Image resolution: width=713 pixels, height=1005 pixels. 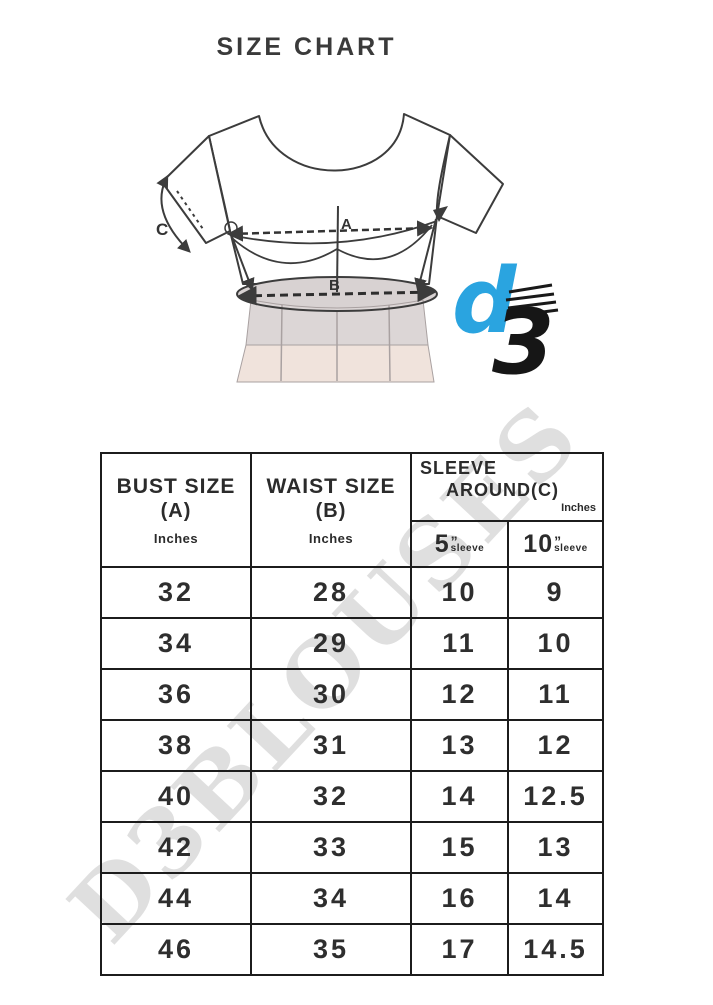 What do you see at coordinates (335, 343) in the screenshot?
I see `skirt-seams` at bounding box center [335, 343].